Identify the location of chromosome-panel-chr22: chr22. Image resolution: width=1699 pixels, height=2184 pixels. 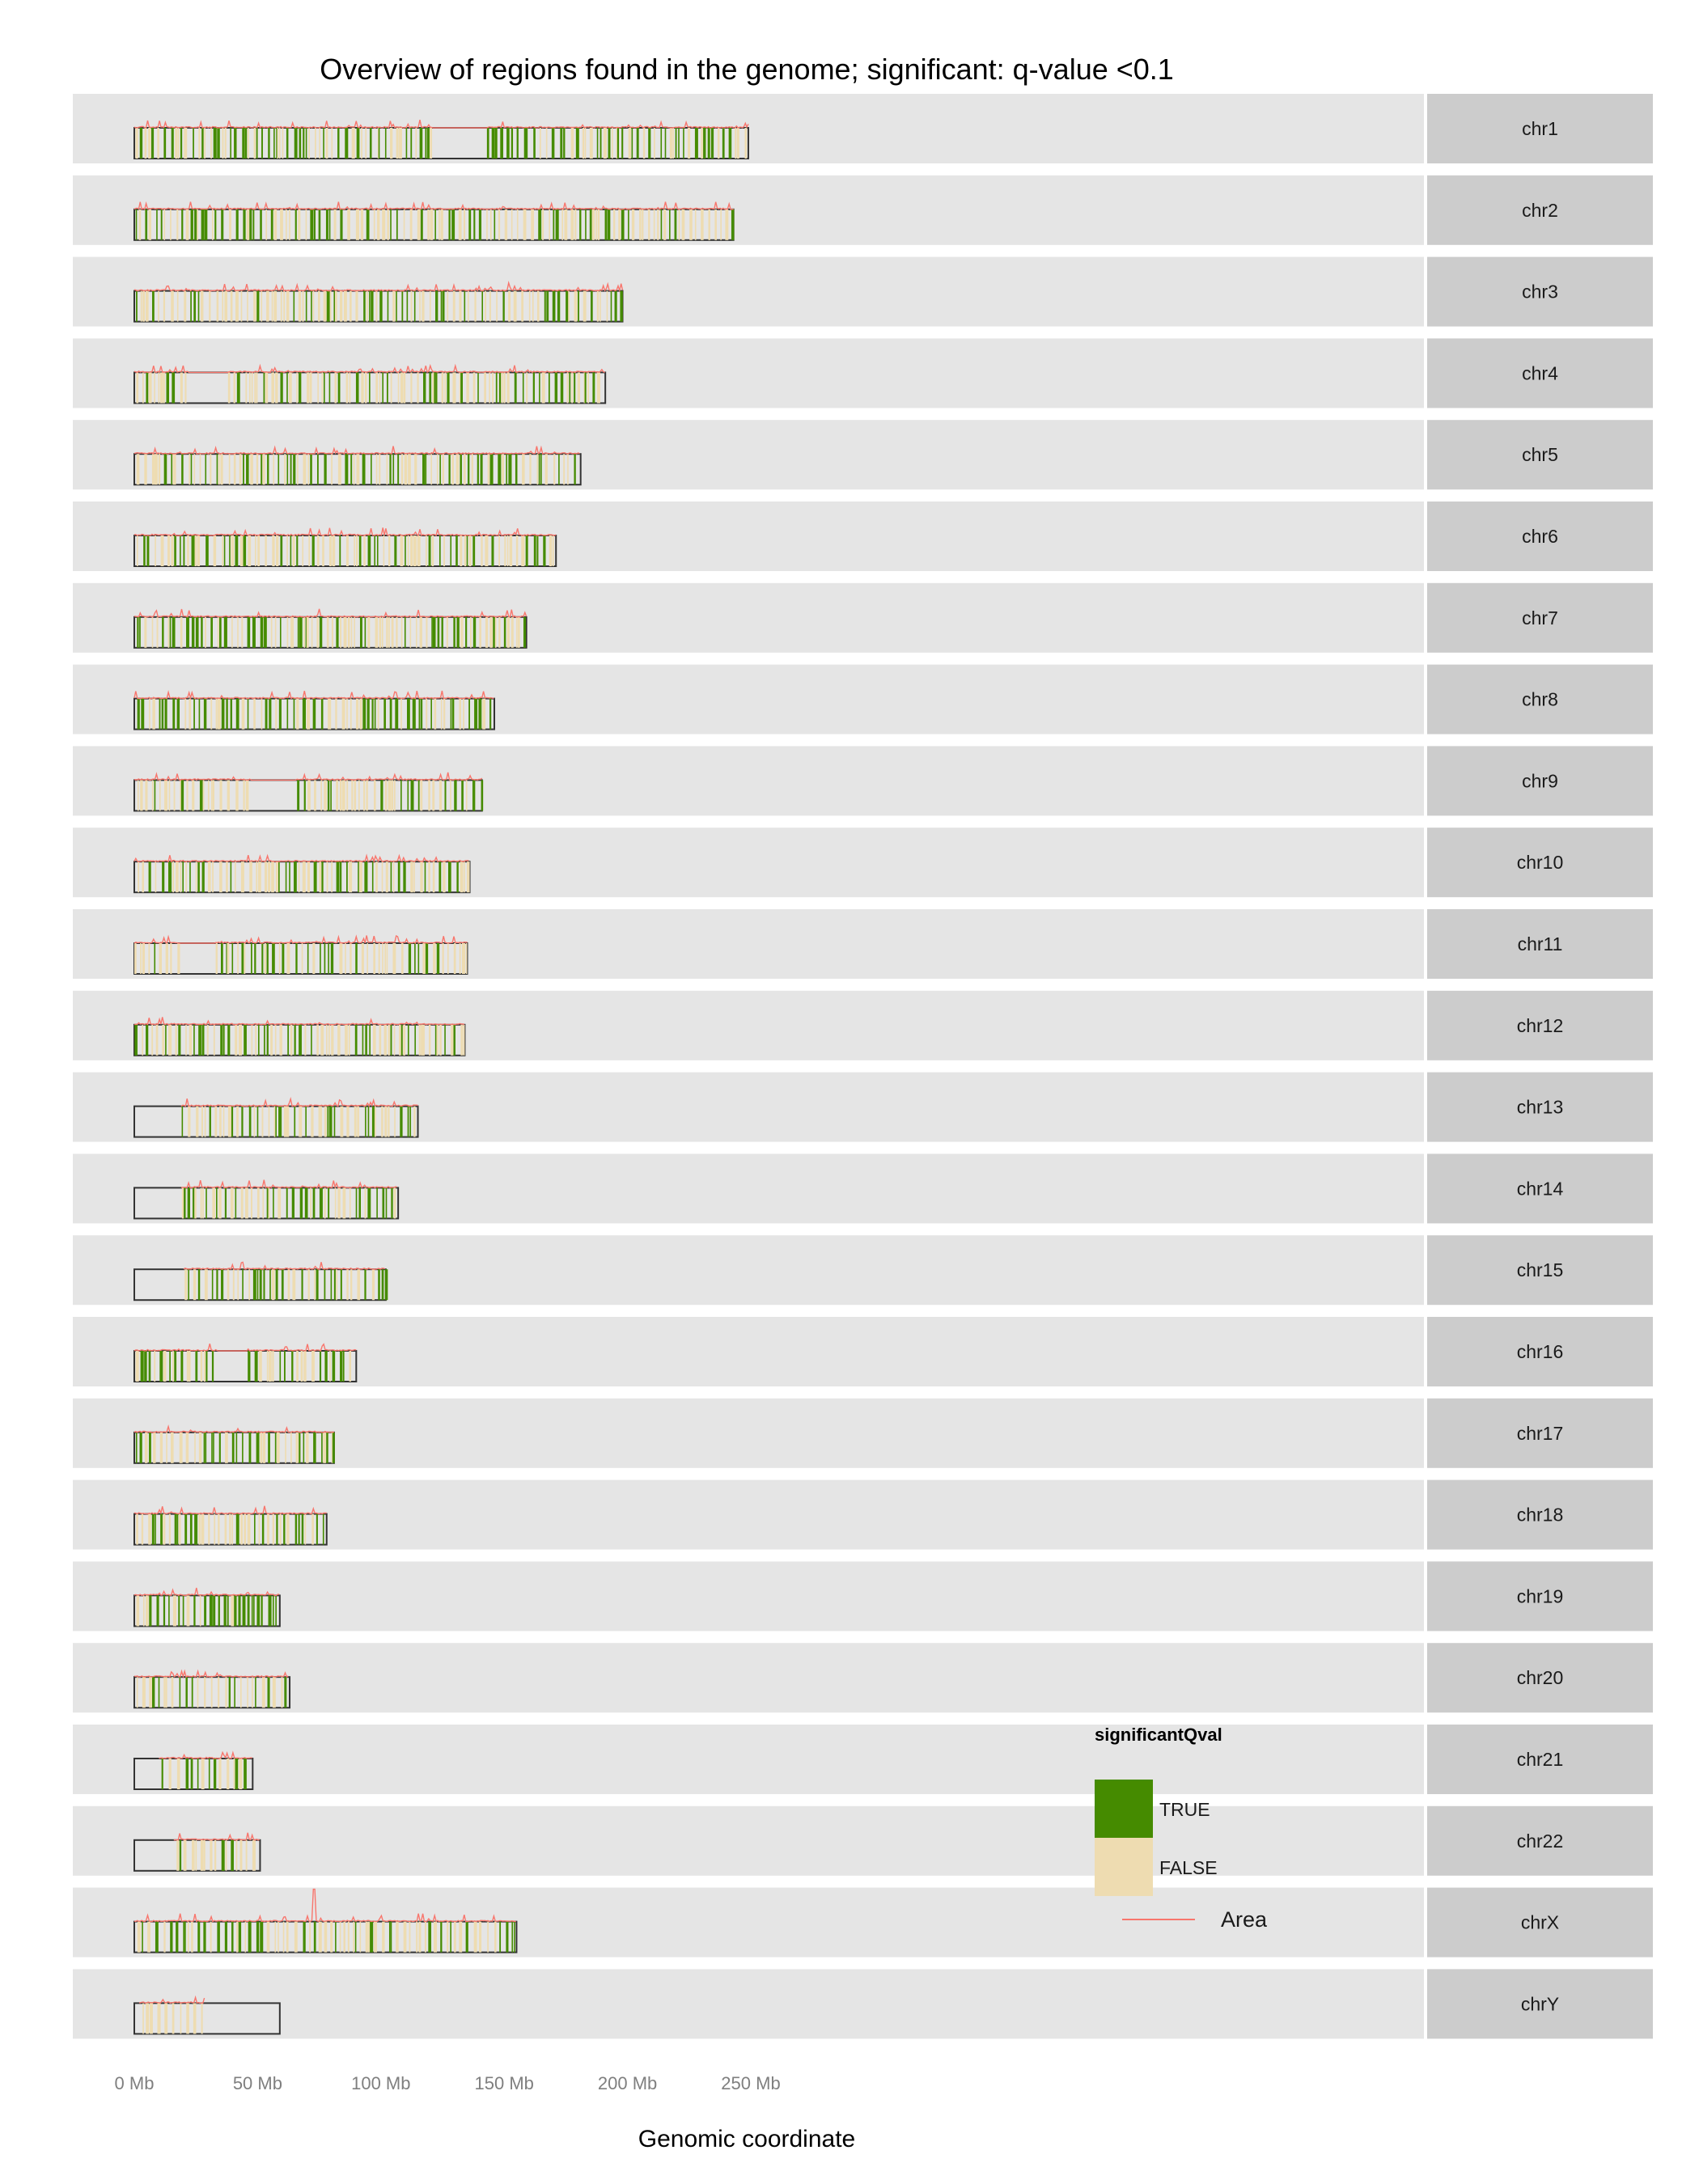
(863, 1840).